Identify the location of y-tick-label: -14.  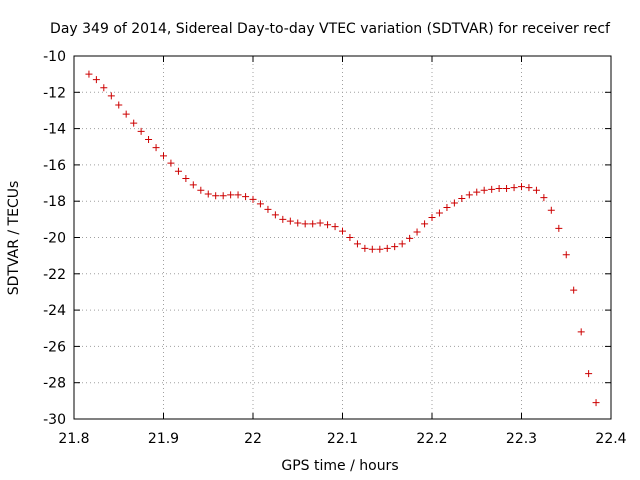
(54, 130).